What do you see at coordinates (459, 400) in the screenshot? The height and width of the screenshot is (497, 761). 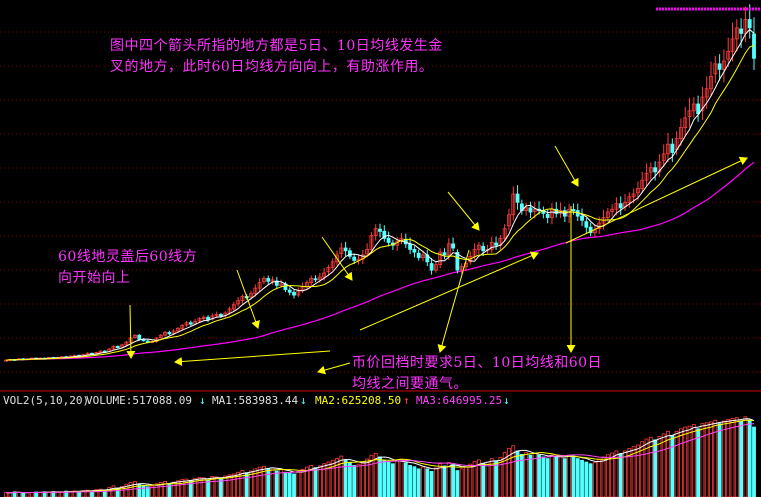 I see `ma3-value: MA3:646995.25` at bounding box center [459, 400].